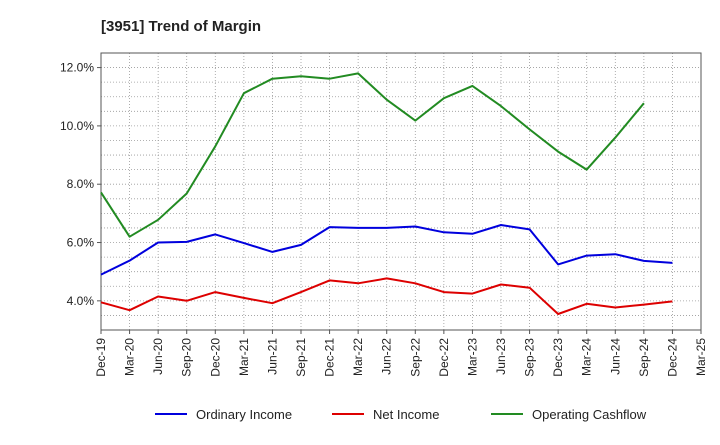 The image size is (720, 445). Describe the element at coordinates (444, 357) in the screenshot. I see `x-tick-label: Dec-22` at that location.